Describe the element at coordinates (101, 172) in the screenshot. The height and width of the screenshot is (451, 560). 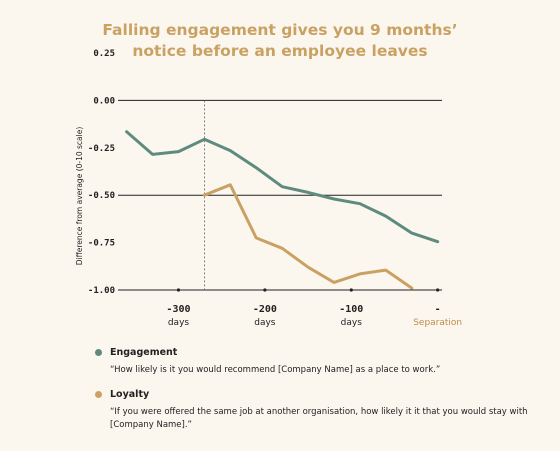
I see `y-tick-labels: 0.25 0.00 -0.25 -0.50 -0.75 -1.00` at that location.